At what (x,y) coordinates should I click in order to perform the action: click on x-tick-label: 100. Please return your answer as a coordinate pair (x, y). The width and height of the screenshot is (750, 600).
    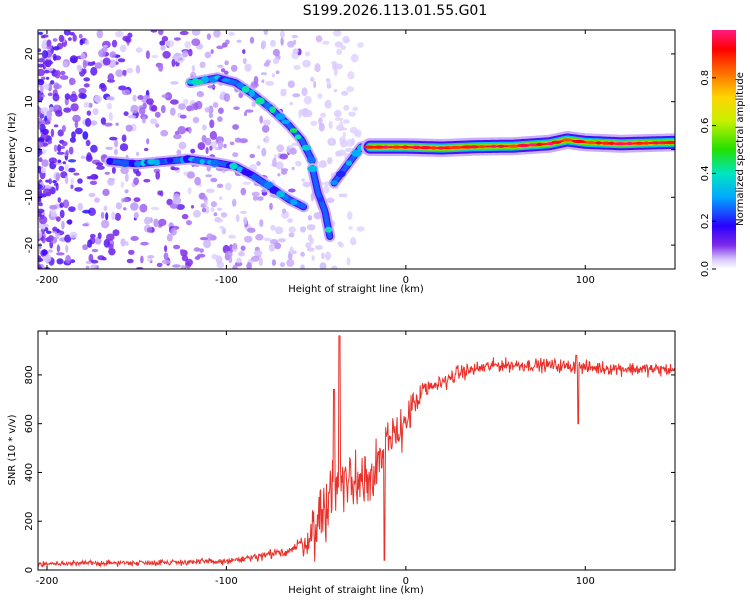
    Looking at the image, I should click on (585, 280).